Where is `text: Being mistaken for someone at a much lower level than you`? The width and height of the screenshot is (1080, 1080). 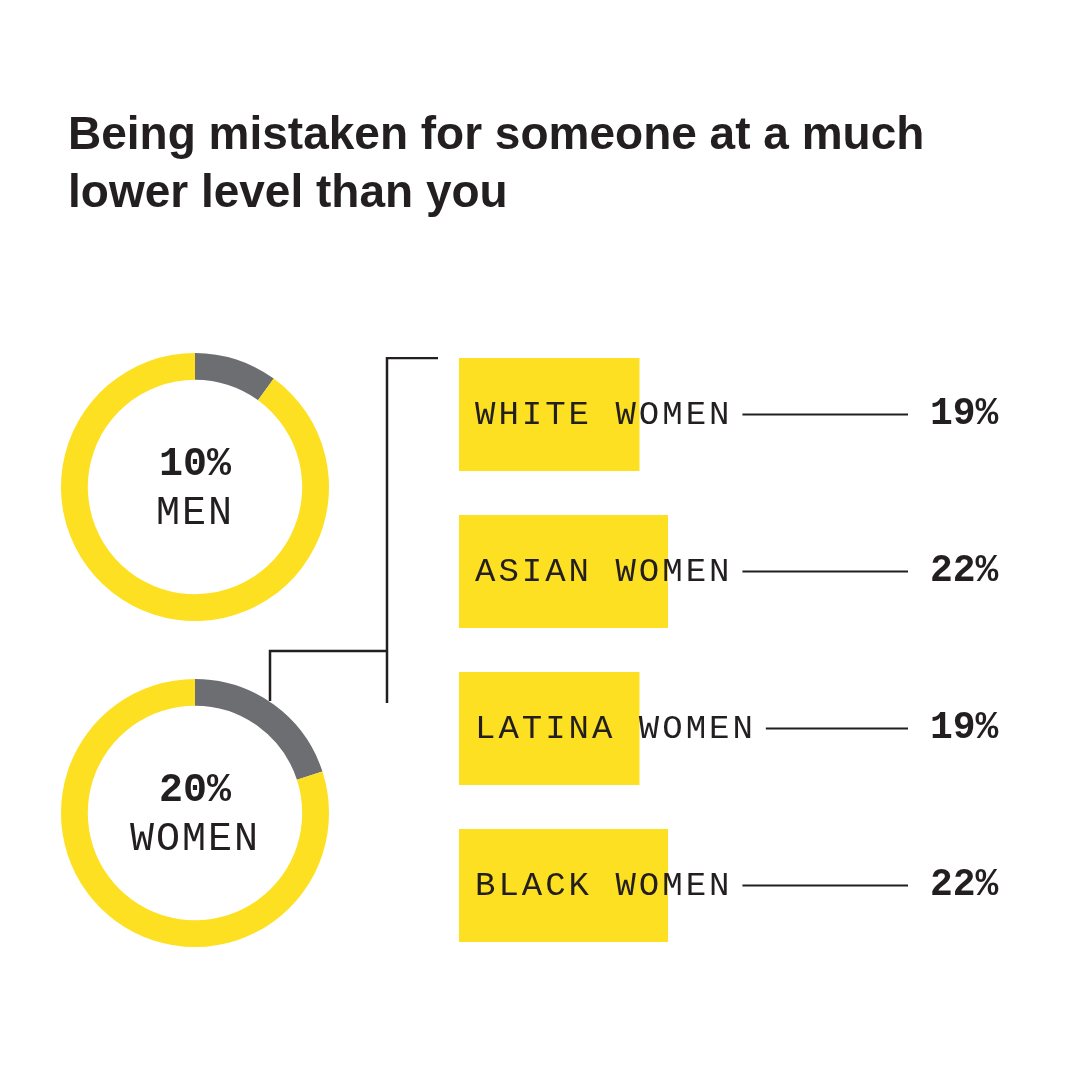
text: Being mistaken for someone at a much lower level than you is located at coordinates (497, 162).